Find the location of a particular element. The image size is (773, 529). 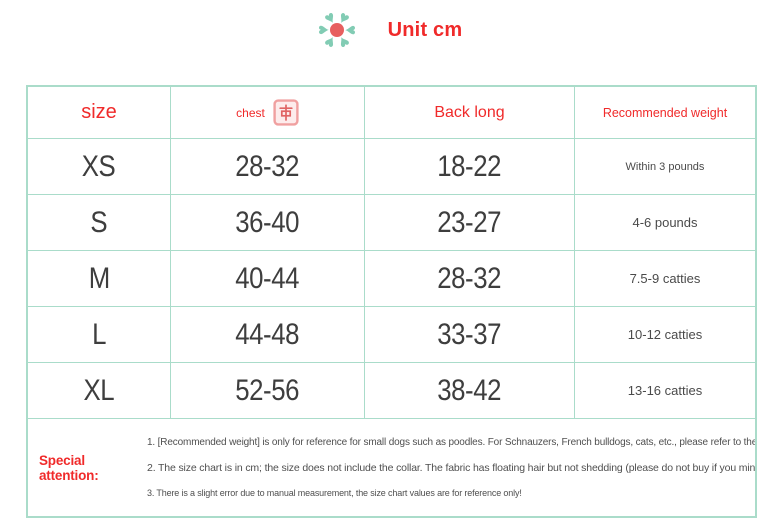

weight-value: 10-12 catties is located at coordinates (665, 334).